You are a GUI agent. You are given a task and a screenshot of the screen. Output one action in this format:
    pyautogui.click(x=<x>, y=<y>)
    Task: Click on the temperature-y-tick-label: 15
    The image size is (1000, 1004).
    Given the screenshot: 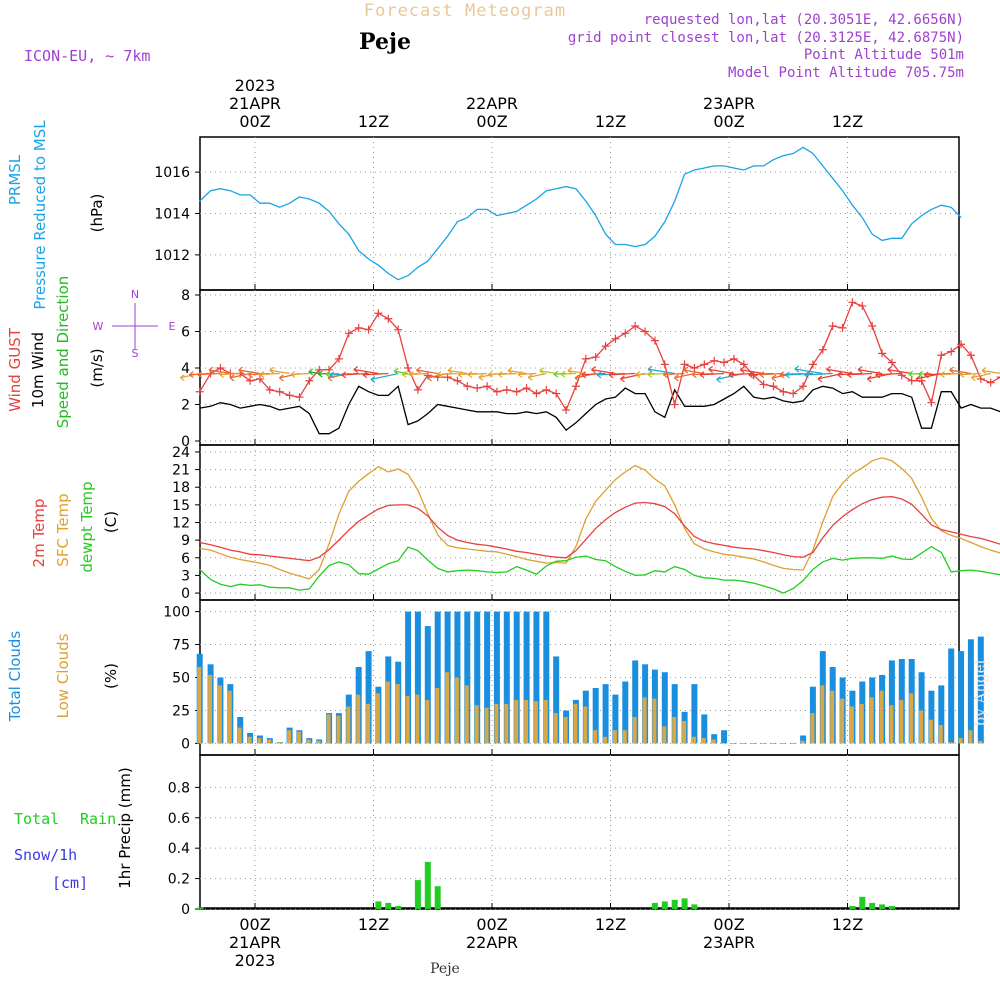 What is the action you would take?
    pyautogui.click(x=181, y=506)
    